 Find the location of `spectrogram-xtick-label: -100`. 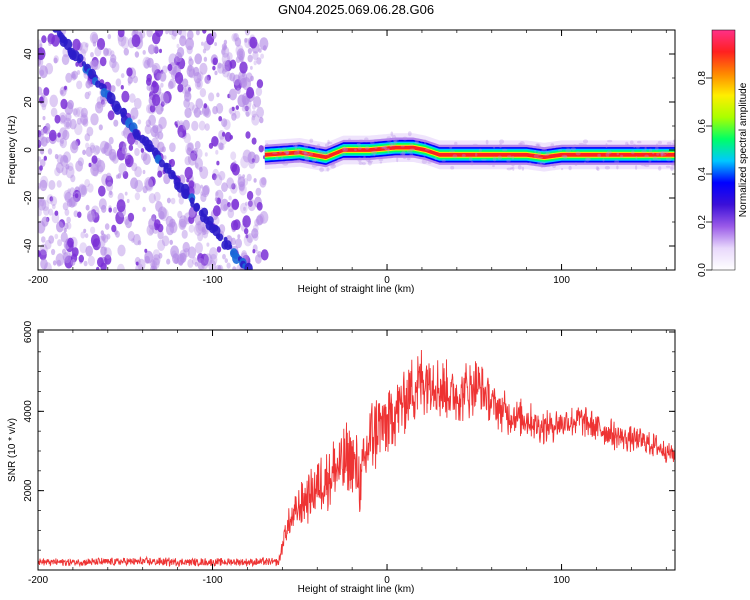

spectrogram-xtick-label: -100 is located at coordinates (213, 280).